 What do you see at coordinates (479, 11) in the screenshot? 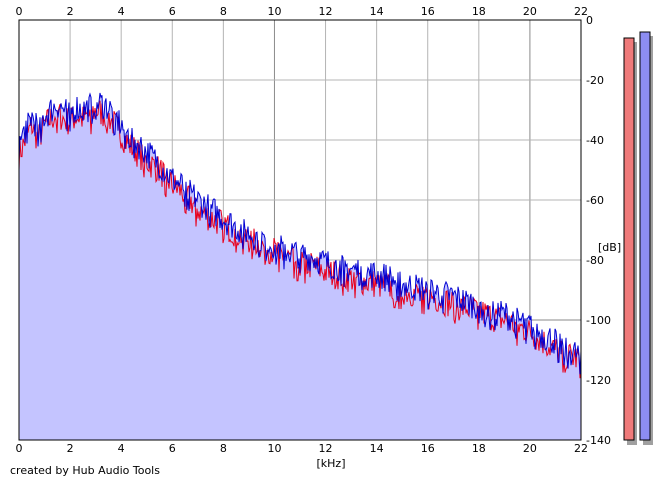
I see `x-tick-label-top: 18` at bounding box center [479, 11].